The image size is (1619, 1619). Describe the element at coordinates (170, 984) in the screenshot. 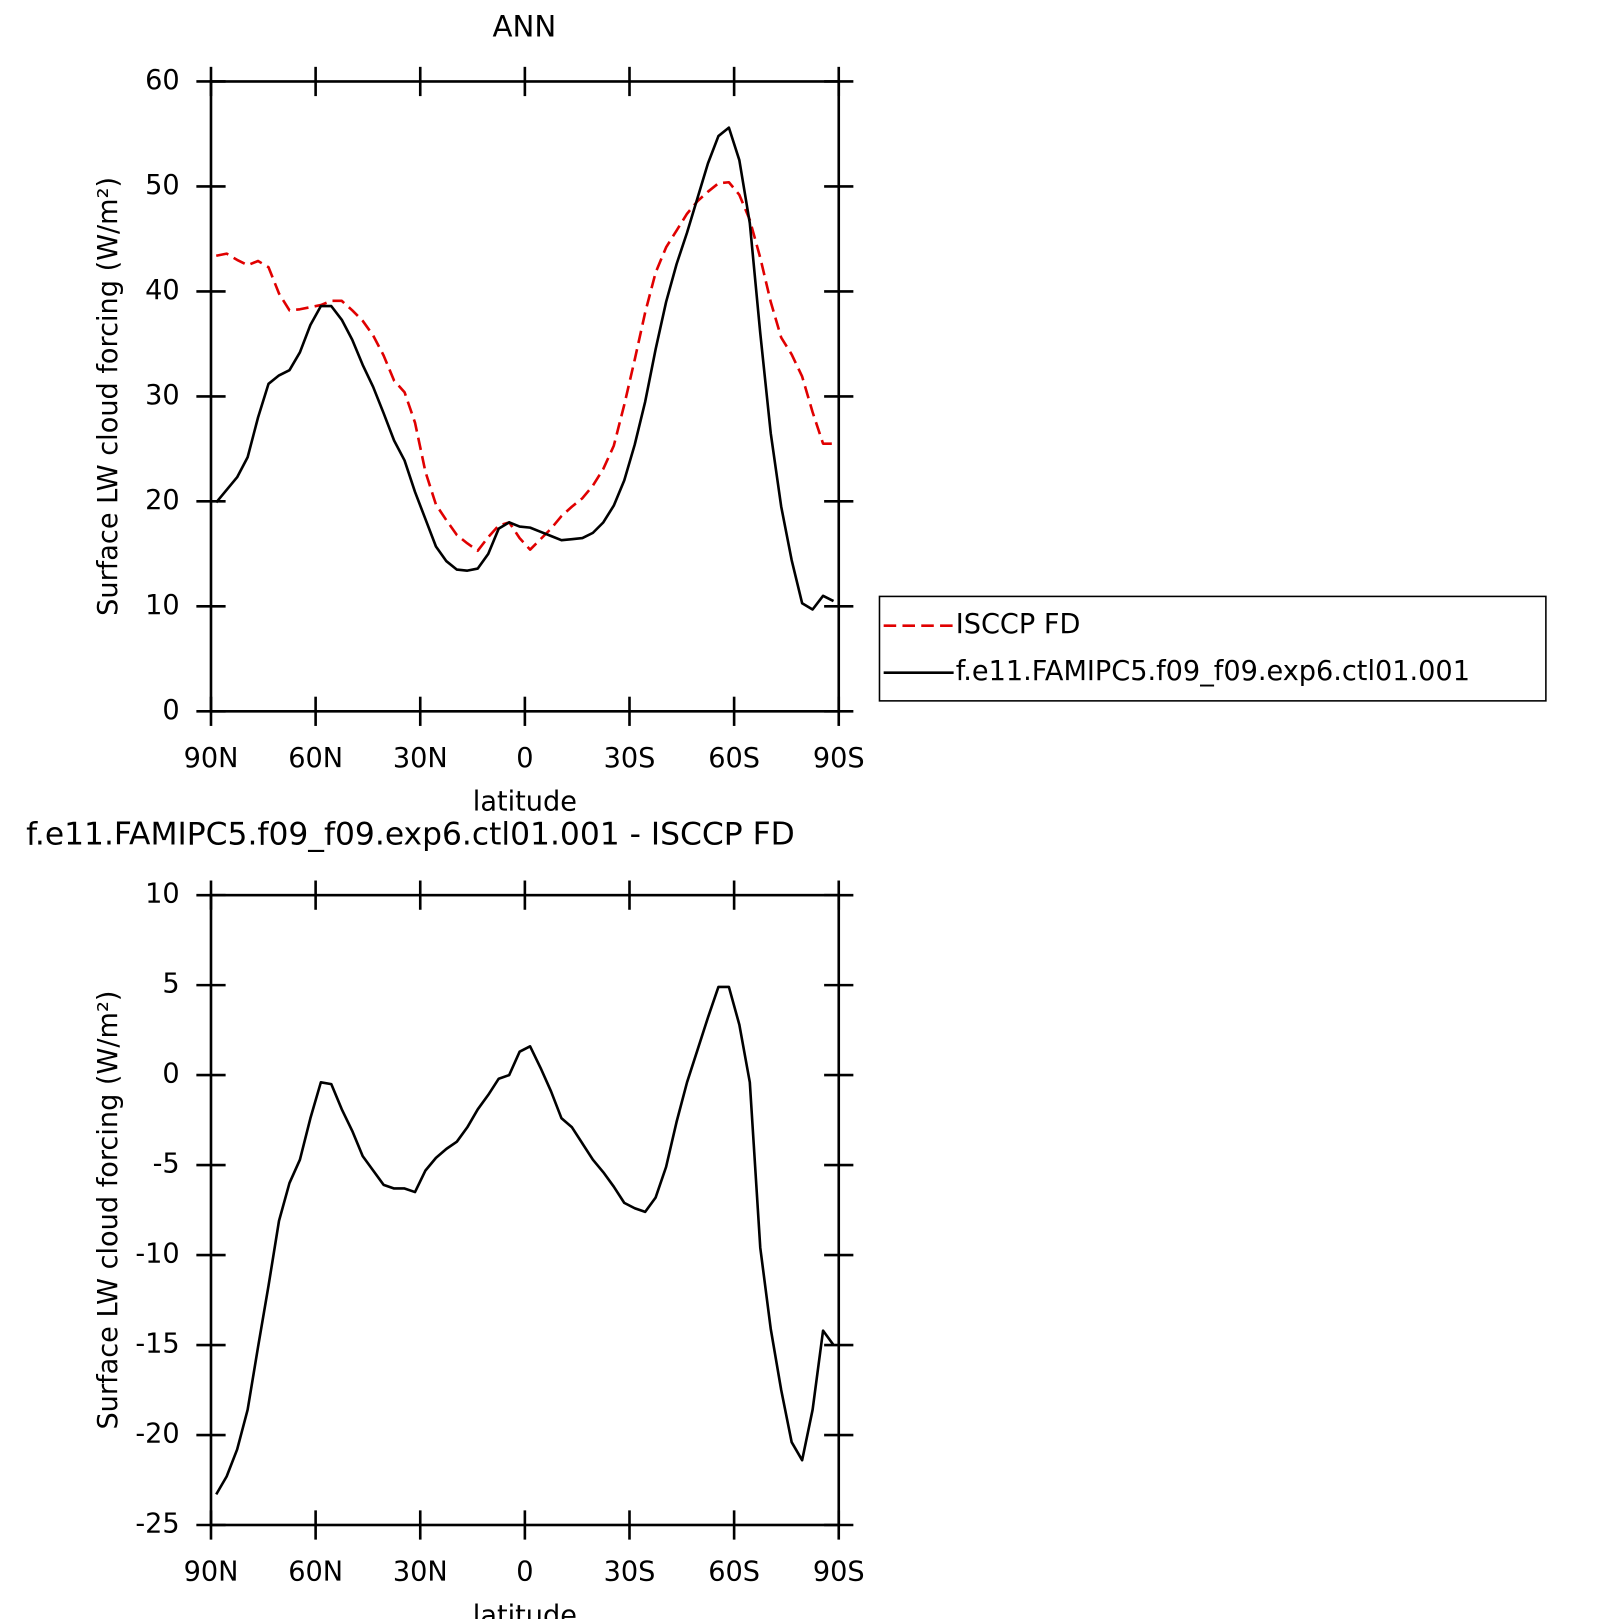

I see `y-tick-label: 5` at that location.